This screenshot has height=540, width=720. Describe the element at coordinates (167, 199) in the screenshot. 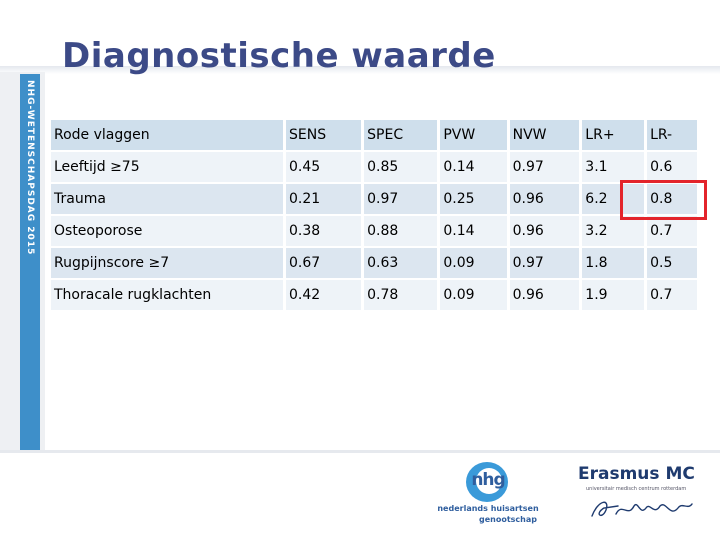

I see `row-label-cell: Trauma` at that location.